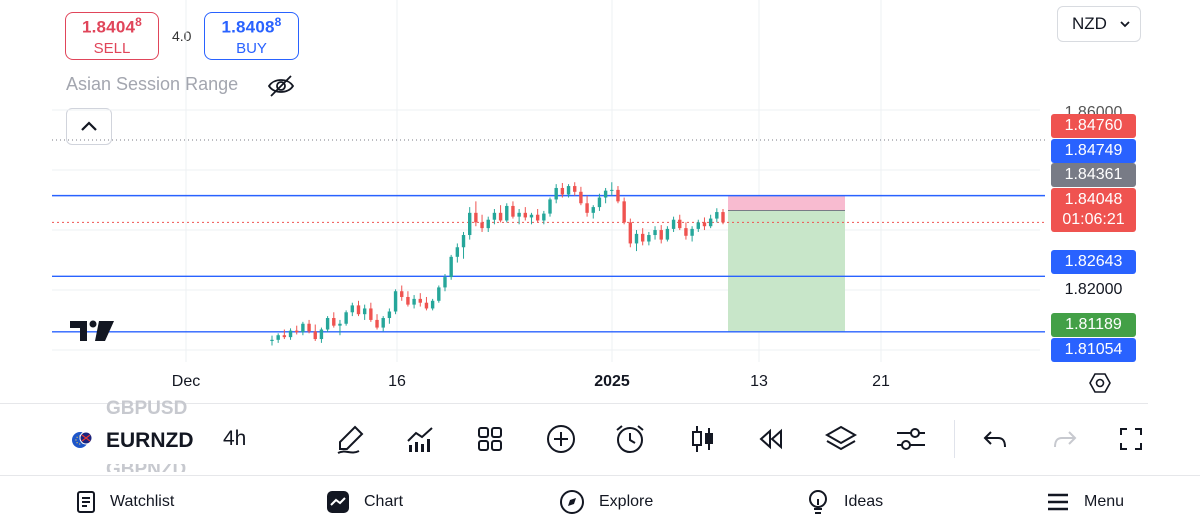 This screenshot has width=1200, height=528. I want to click on settings-icon, so click(911, 439).